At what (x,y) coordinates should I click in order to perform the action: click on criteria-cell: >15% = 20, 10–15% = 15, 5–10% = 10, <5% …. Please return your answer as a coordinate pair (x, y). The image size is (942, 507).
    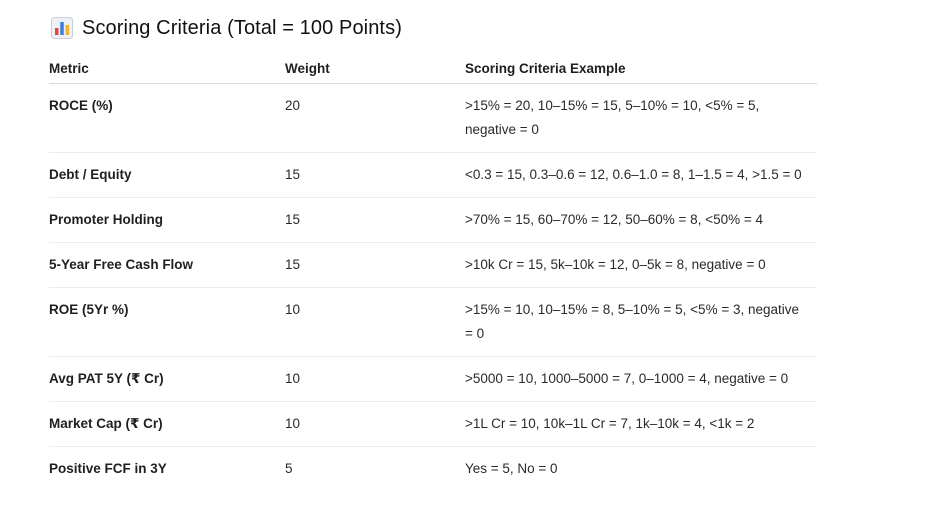
    Looking at the image, I should click on (641, 118).